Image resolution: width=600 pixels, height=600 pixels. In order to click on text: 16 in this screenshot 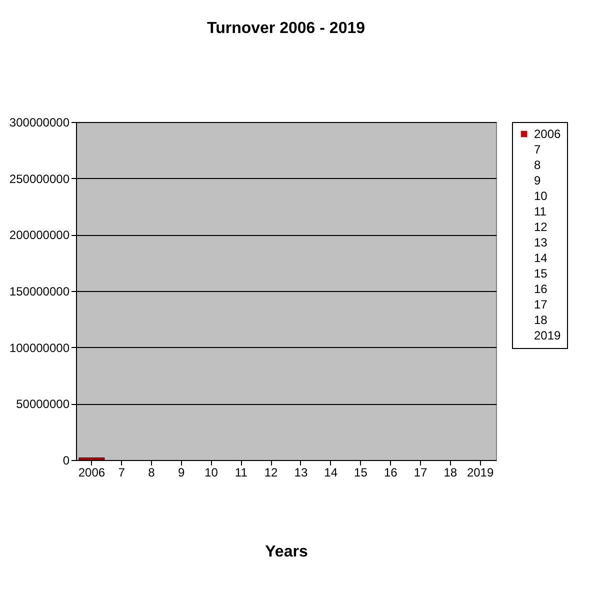, I will do `click(541, 289)`.